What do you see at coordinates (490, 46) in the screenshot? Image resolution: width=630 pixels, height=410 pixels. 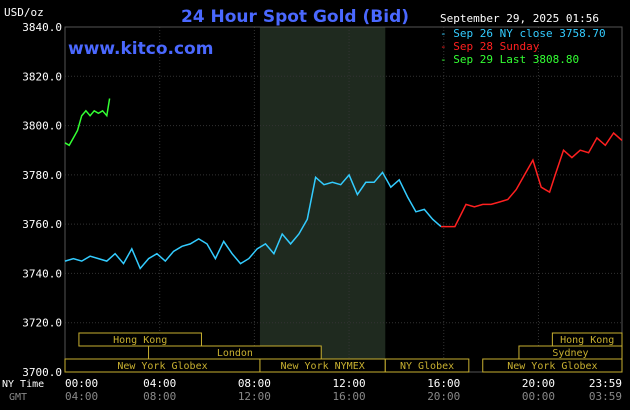 I see `legend-entry: - Sep 28 Sunday` at bounding box center [490, 46].